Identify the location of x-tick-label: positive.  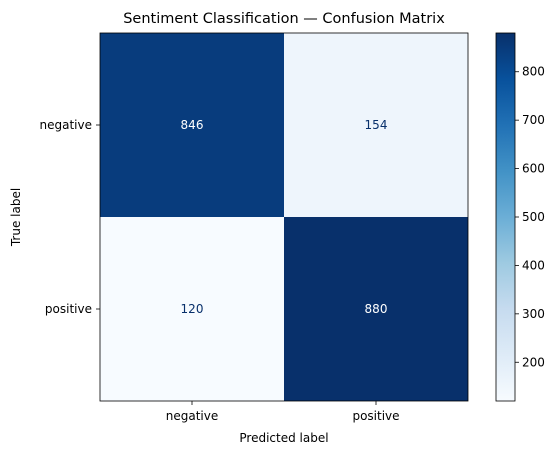
(375, 416).